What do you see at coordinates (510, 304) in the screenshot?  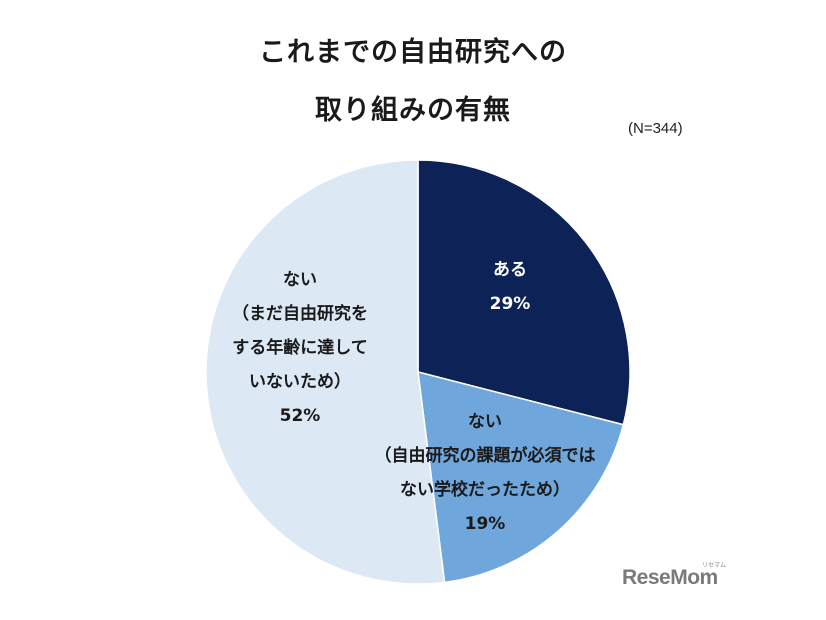 I see `slice-value-label-0: 29%` at bounding box center [510, 304].